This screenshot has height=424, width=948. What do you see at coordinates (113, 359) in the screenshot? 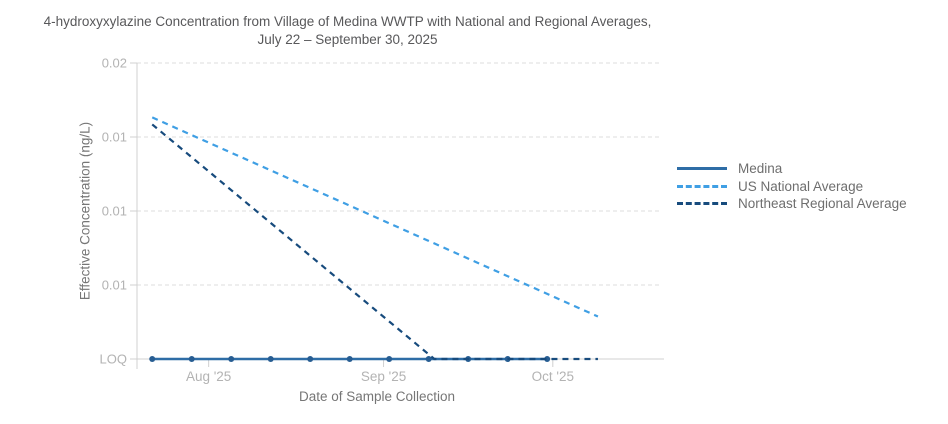
I see `y-tick-label: LOQ` at bounding box center [113, 359].